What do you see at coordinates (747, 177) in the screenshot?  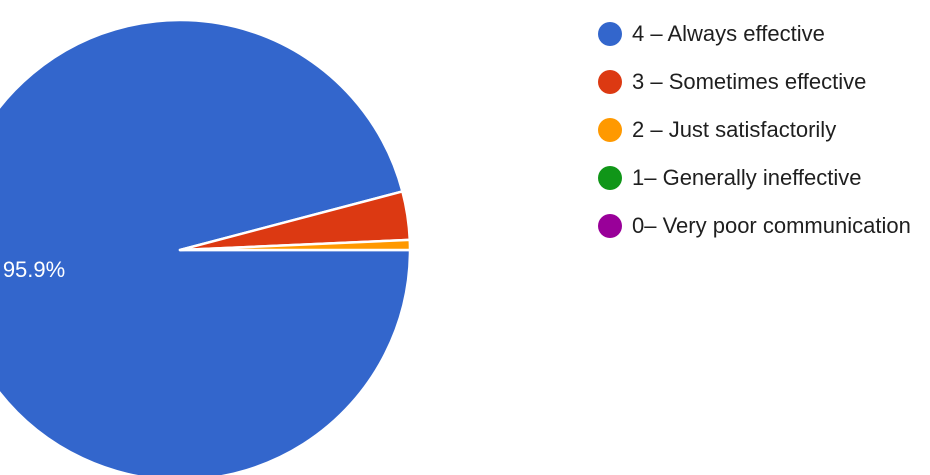 I see `legend-label: 1– Generally ineffective` at bounding box center [747, 177].